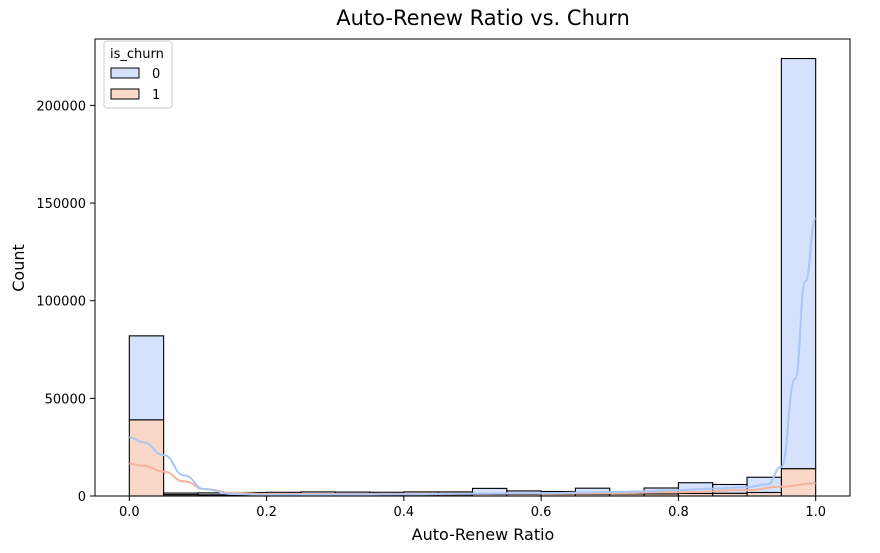 Image resolution: width=880 pixels, height=553 pixels. What do you see at coordinates (472, 508) in the screenshot?
I see `x-axis-ticks: 0.0 0.2 0.4 0.6 0.8 1.0` at bounding box center [472, 508].